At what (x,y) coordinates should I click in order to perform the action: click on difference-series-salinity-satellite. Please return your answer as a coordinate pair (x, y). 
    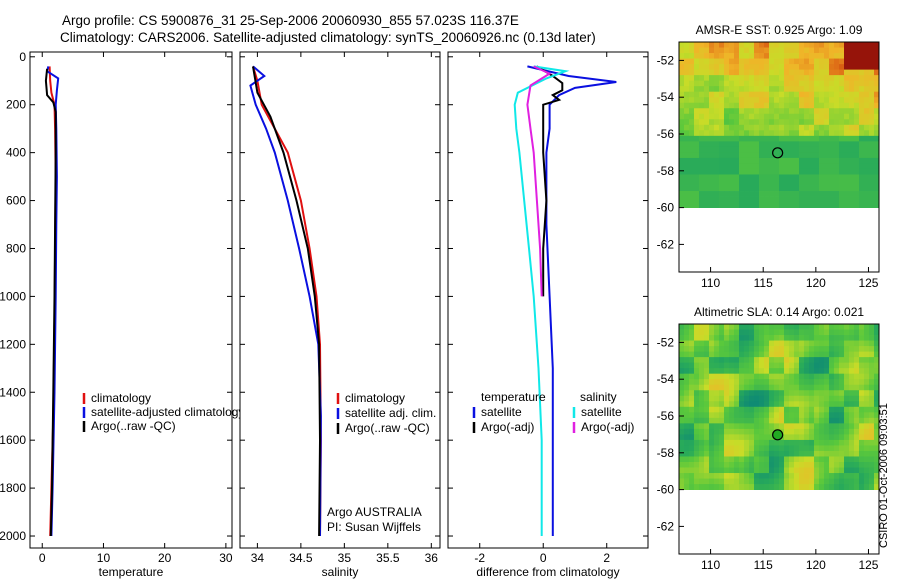
    Looking at the image, I should click on (541, 300).